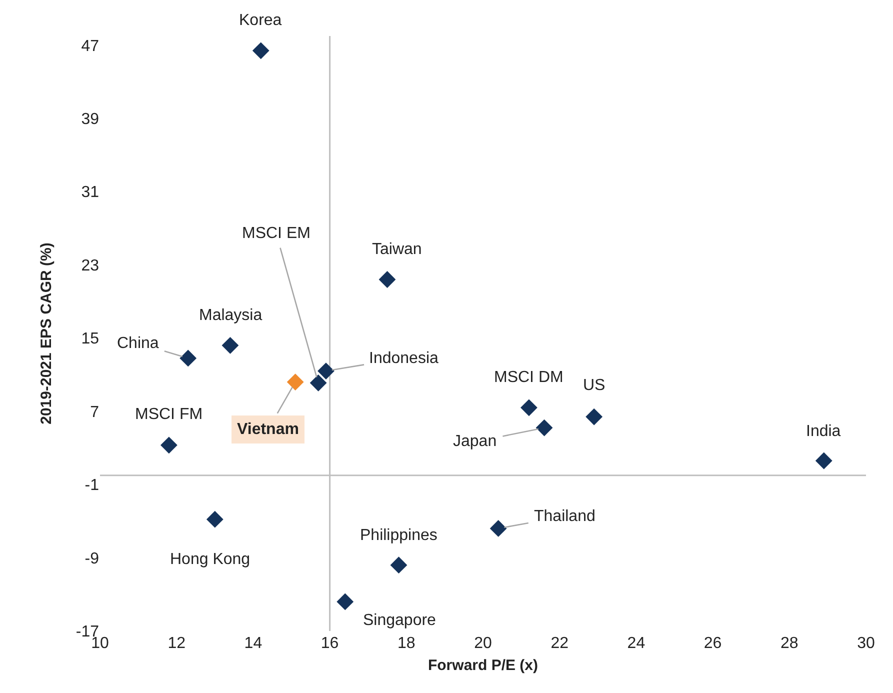  What do you see at coordinates (253, 643) in the screenshot?
I see `x-tick-label: 14` at bounding box center [253, 643].